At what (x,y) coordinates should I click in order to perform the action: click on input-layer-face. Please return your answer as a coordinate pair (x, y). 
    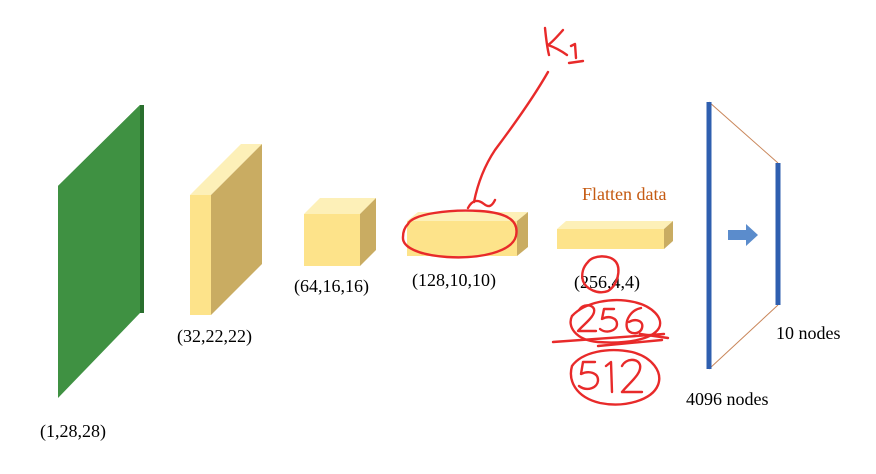
    Looking at the image, I should click on (99, 251).